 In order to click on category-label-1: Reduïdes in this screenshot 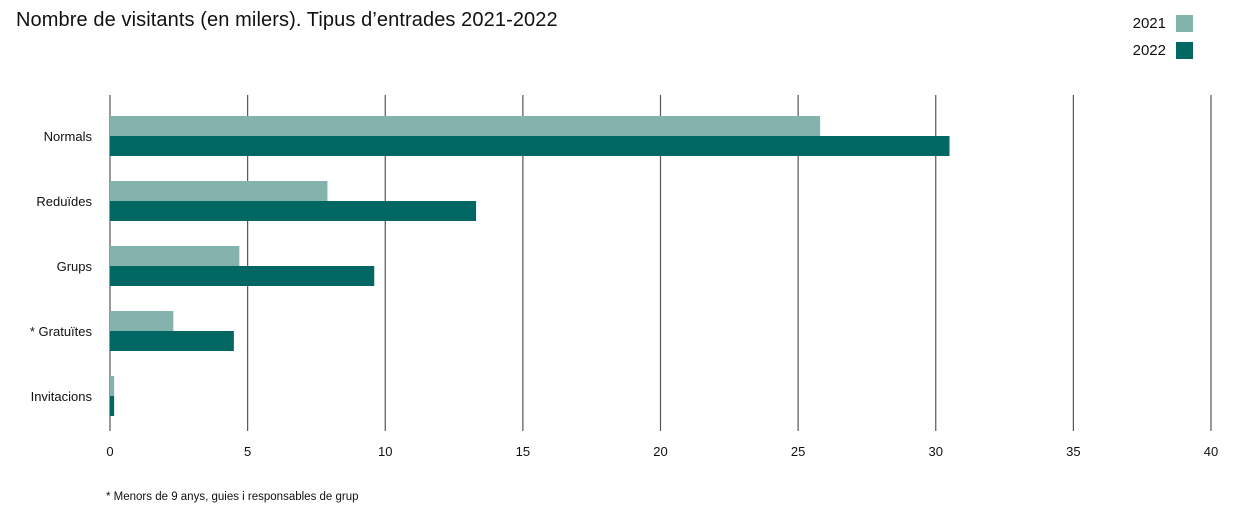, I will do `click(64, 201)`.